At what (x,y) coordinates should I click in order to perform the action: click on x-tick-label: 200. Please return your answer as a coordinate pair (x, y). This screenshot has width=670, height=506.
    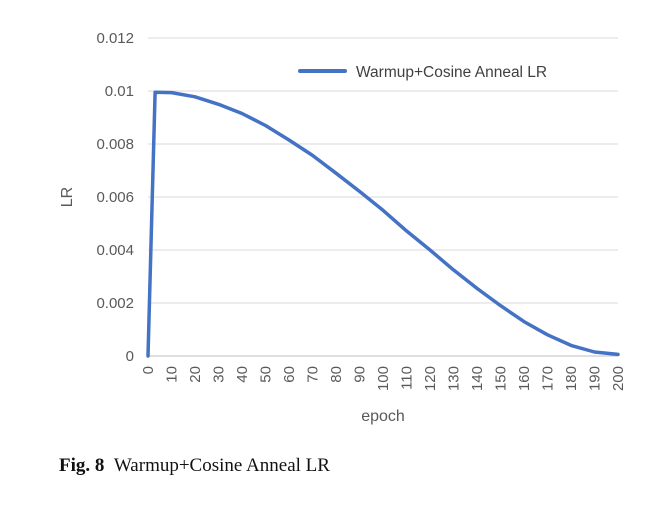
    Looking at the image, I should click on (618, 378).